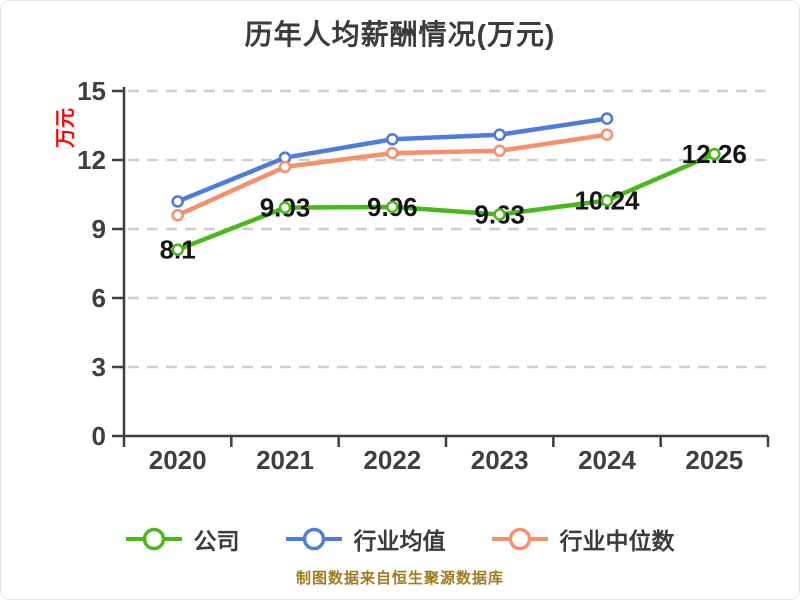 This screenshot has height=600, width=800. I want to click on industry-average-line-marker-icon, so click(313, 539).